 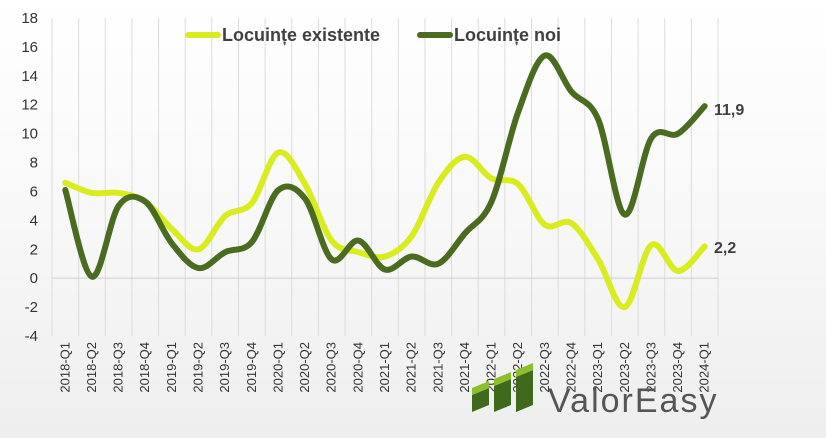 I want to click on x-tick-label: 2019-Q4, so click(x=251, y=367).